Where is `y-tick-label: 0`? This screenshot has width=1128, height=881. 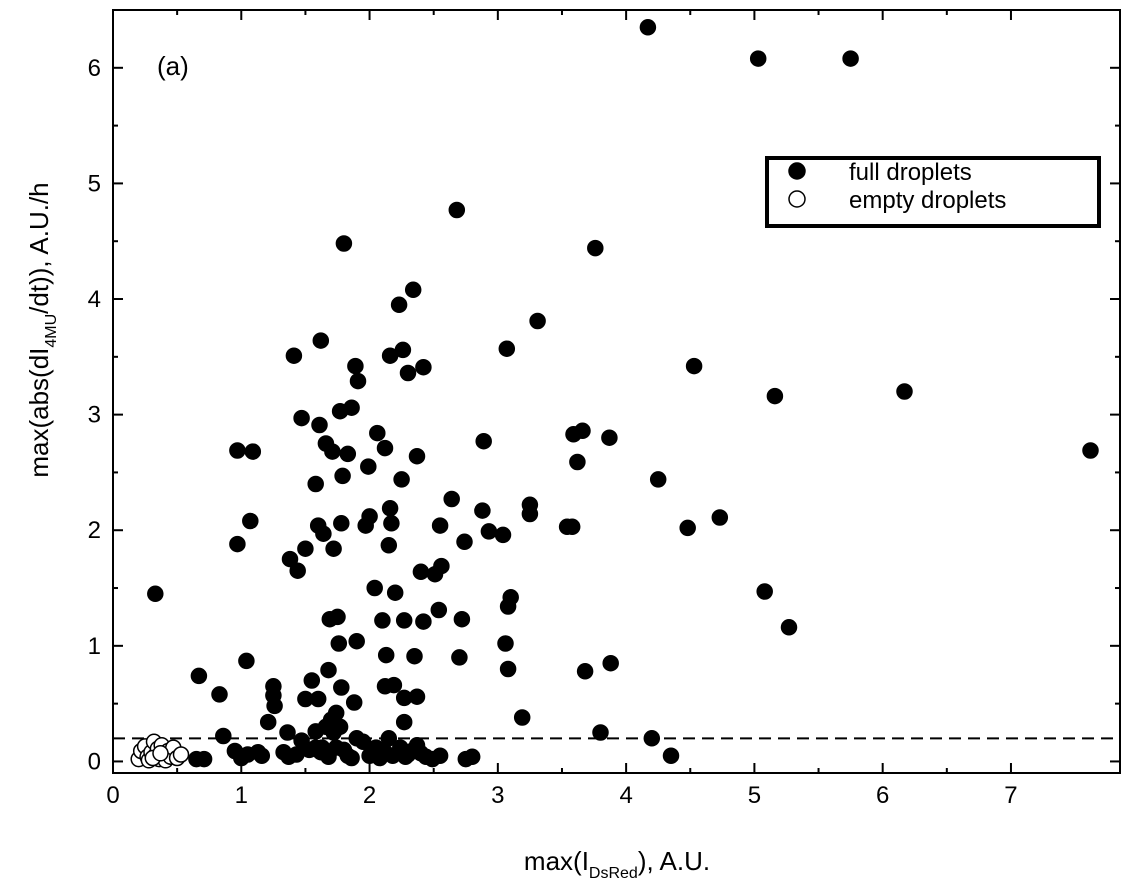 y-tick-label: 0 is located at coordinates (94, 761).